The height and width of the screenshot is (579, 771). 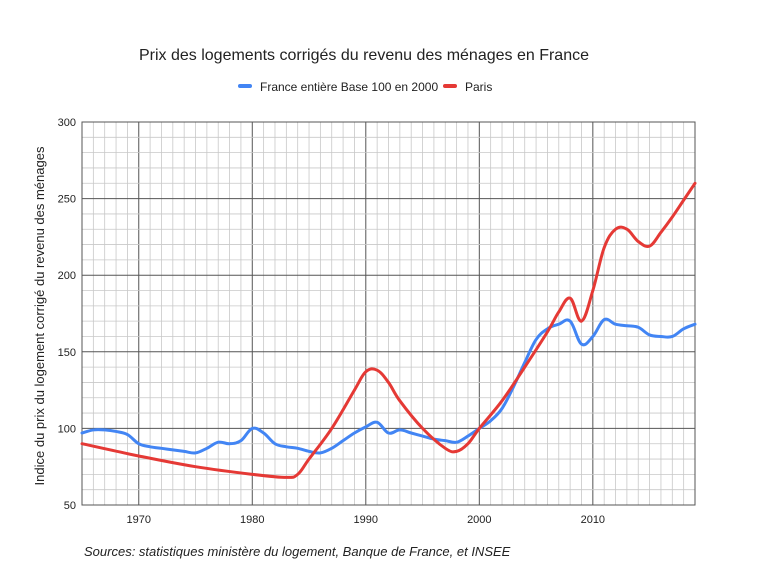 What do you see at coordinates (450, 86) in the screenshot?
I see `legend-swatch-paris` at bounding box center [450, 86].